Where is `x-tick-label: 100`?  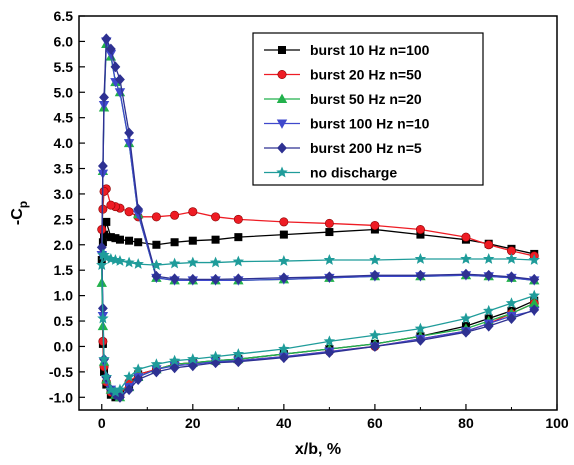 x-tick-label: 100 is located at coordinates (557, 423).